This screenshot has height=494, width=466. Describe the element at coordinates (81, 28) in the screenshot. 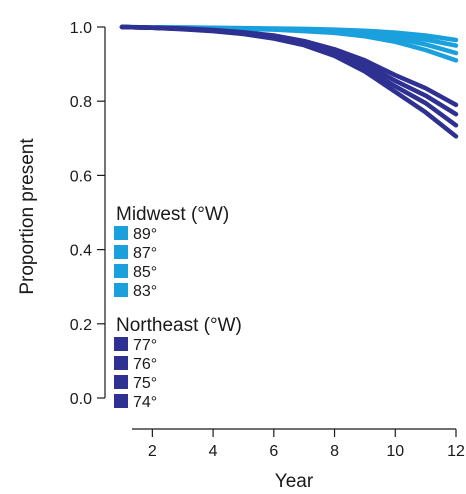

I see `y-tick-label: 1.0` at that location.